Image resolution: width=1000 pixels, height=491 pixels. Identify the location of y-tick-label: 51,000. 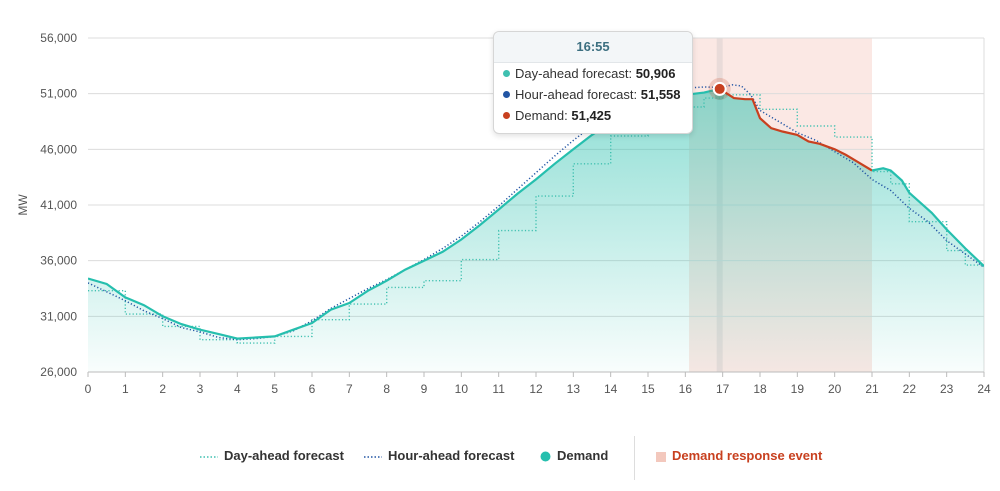
(58, 94).